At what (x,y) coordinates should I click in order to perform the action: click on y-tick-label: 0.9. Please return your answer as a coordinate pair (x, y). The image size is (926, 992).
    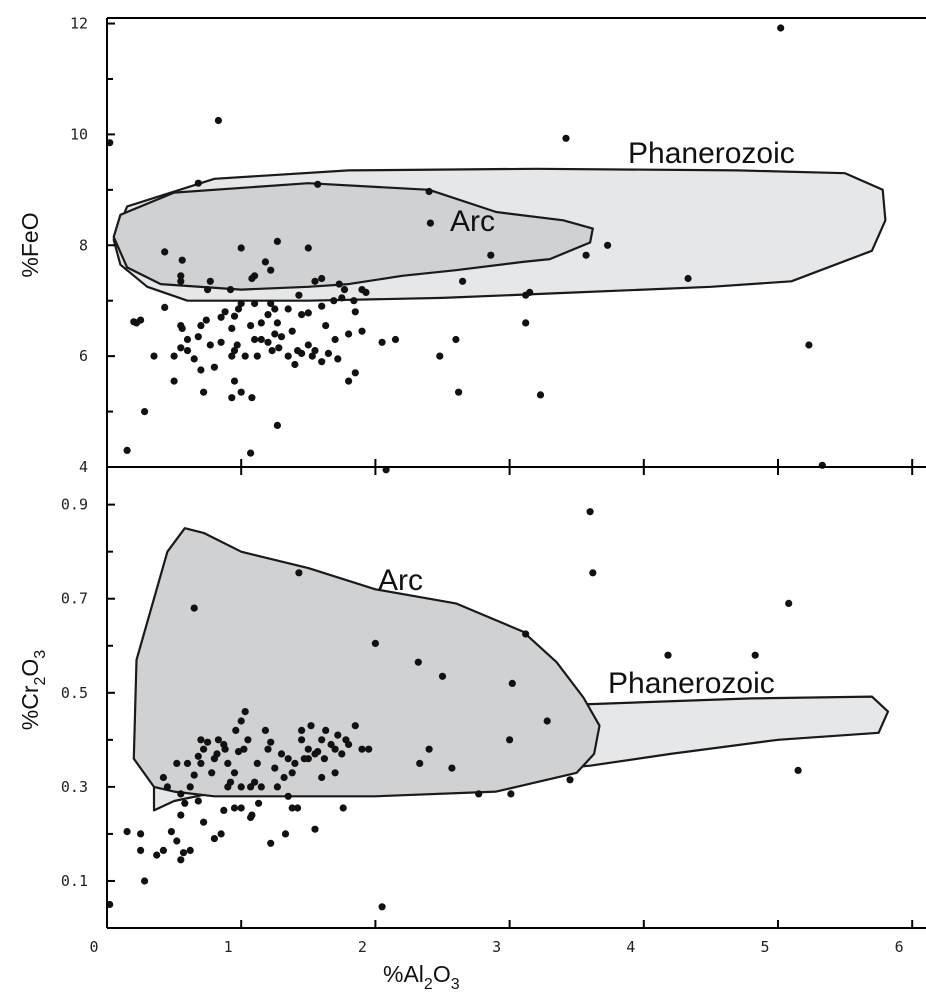
    Looking at the image, I should click on (74, 505).